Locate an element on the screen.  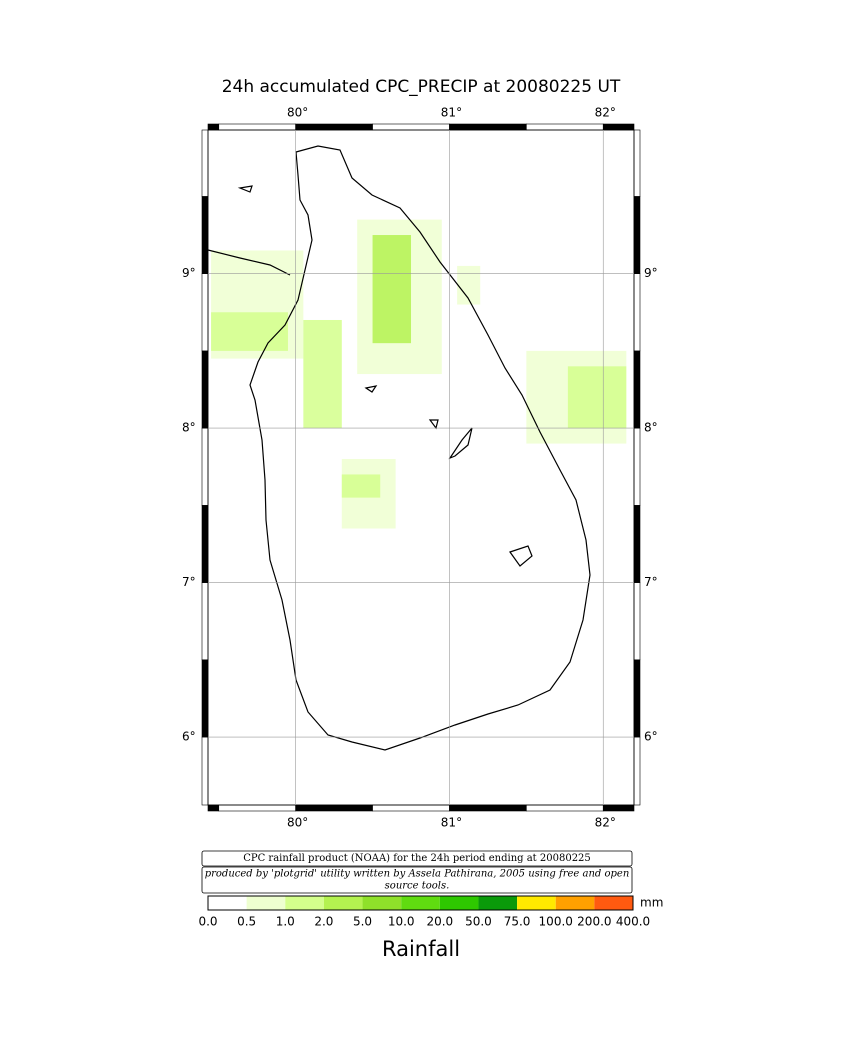
colorbar-tick-label: 2.0 is located at coordinates (323, 922).